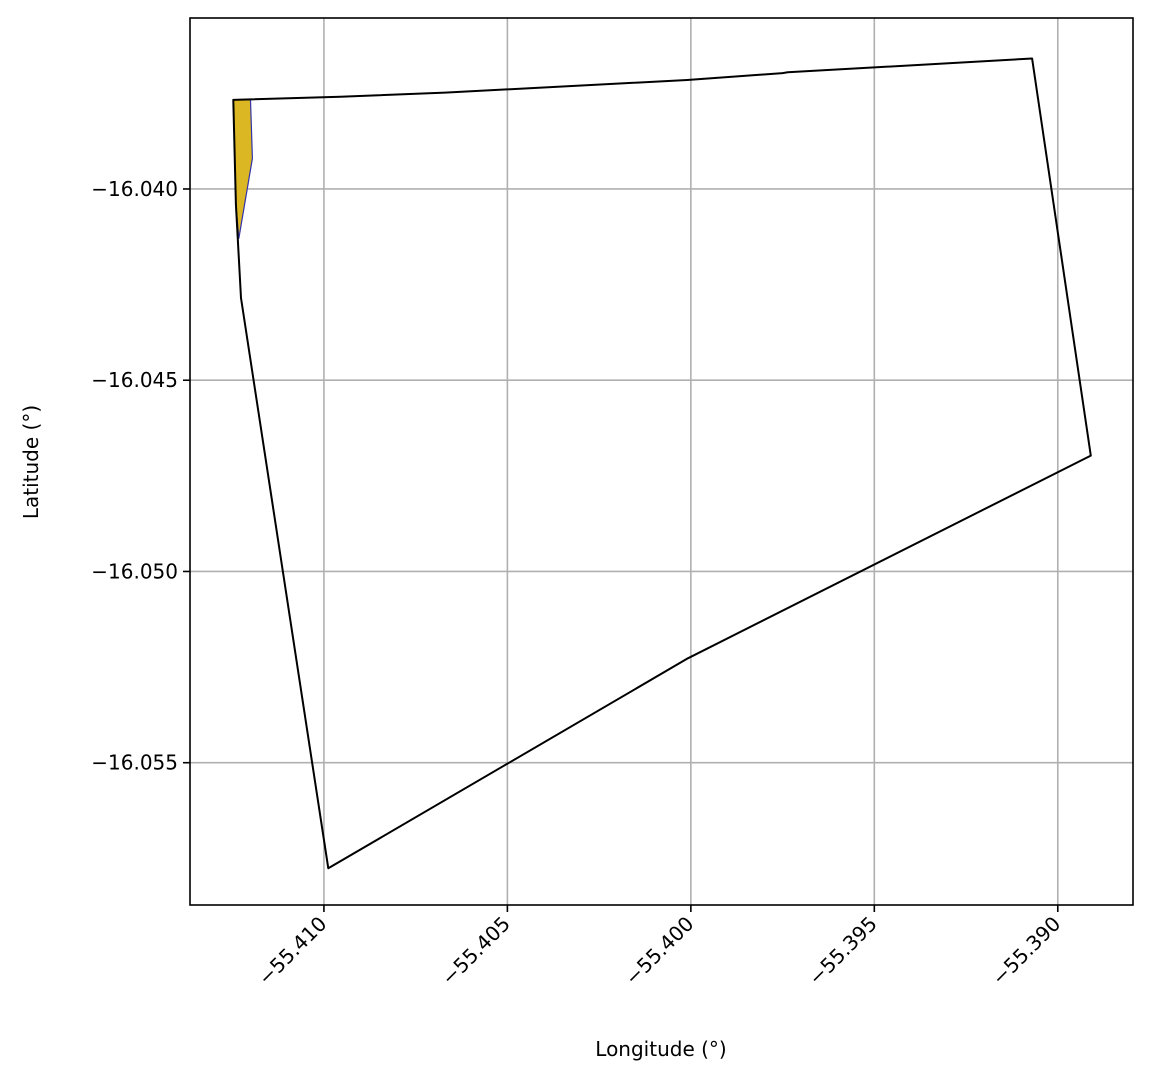 The image size is (1152, 1081). Describe the element at coordinates (134, 763) in the screenshot. I see `y-tick-label: −16.055` at that location.